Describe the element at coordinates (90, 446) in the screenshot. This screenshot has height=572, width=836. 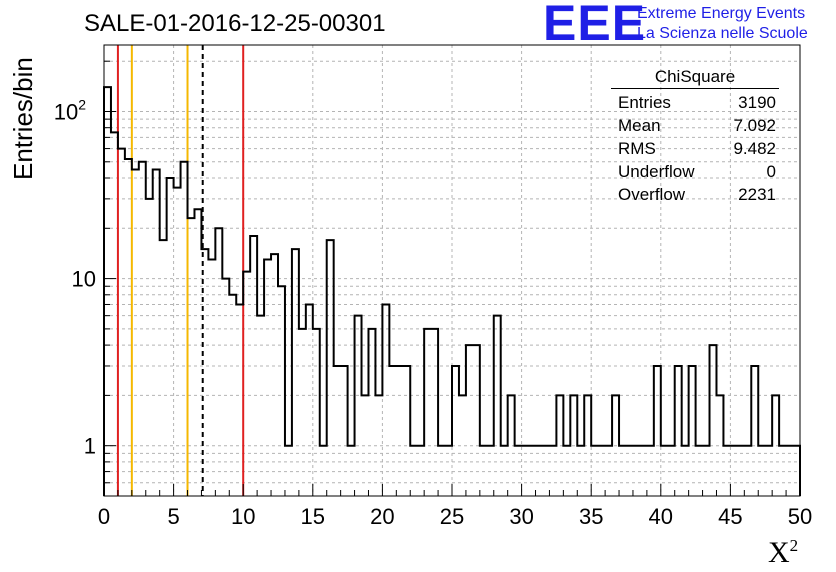
I see `y-tick-label: 1` at that location.